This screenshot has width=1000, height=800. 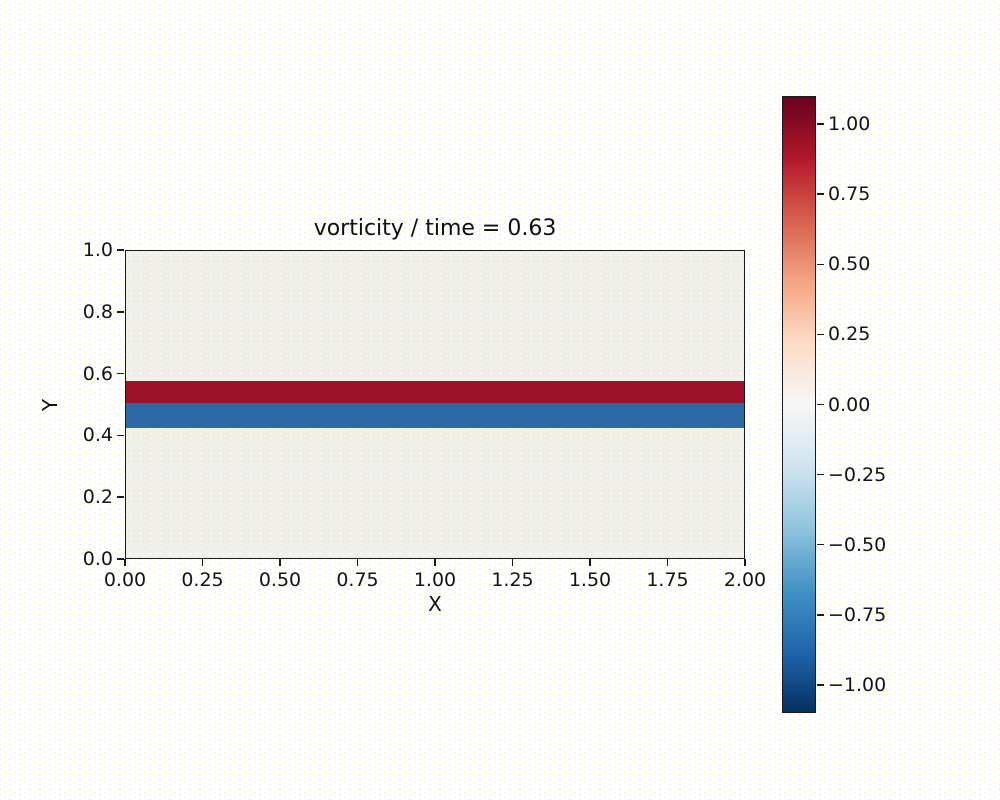 I want to click on colorbar-tick-label: 0.25, so click(x=849, y=334).